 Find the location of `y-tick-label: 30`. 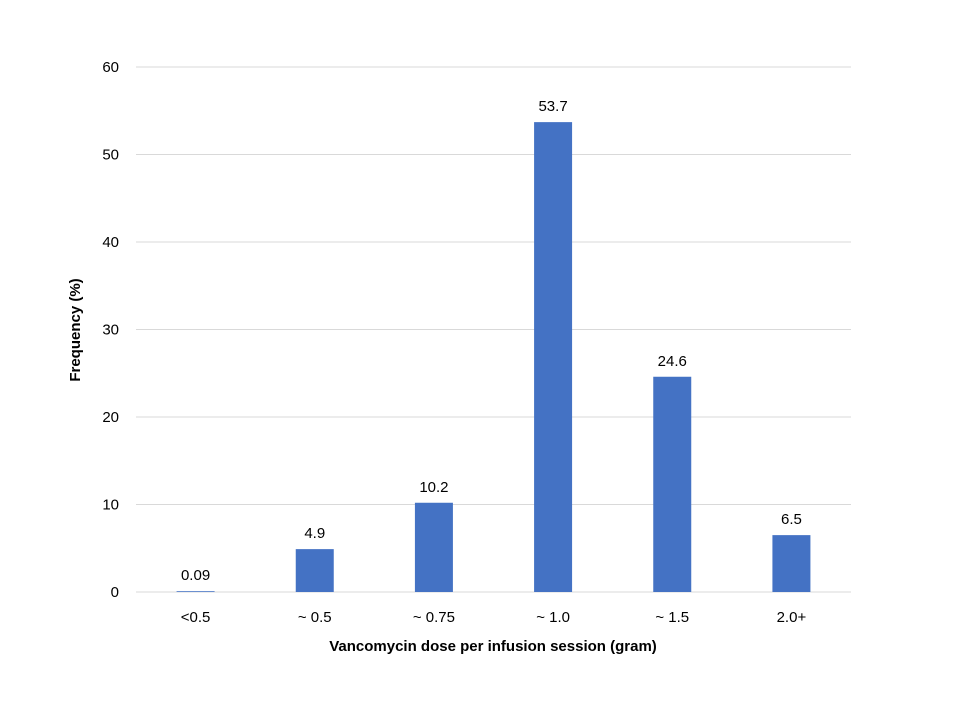

y-tick-label: 30 is located at coordinates (110, 330).